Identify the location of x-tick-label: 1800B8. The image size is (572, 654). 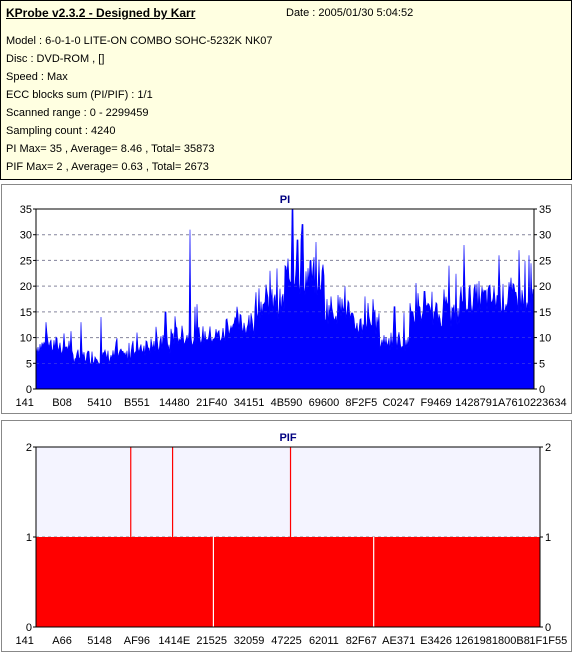
(511, 641).